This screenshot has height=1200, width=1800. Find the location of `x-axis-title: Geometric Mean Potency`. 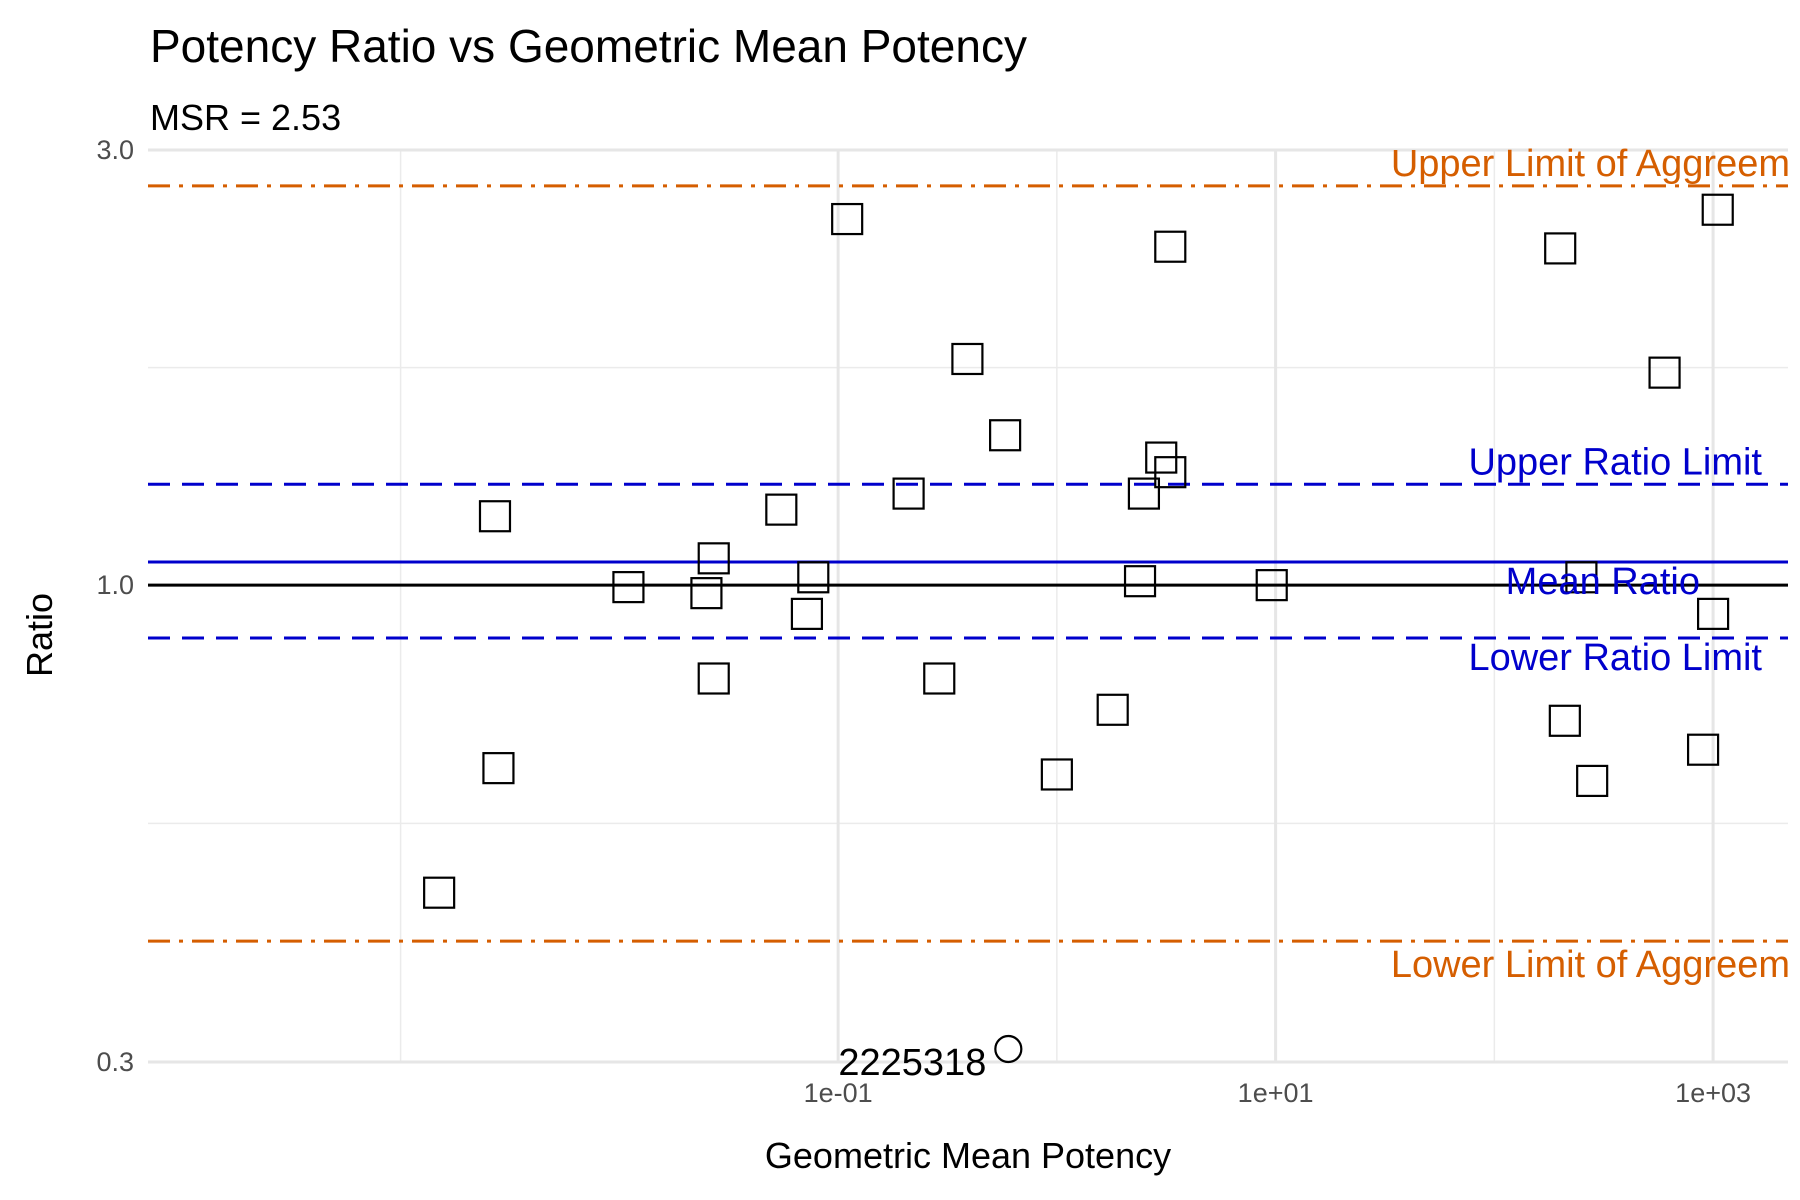

x-axis-title: Geometric Mean Potency is located at coordinates (968, 1155).